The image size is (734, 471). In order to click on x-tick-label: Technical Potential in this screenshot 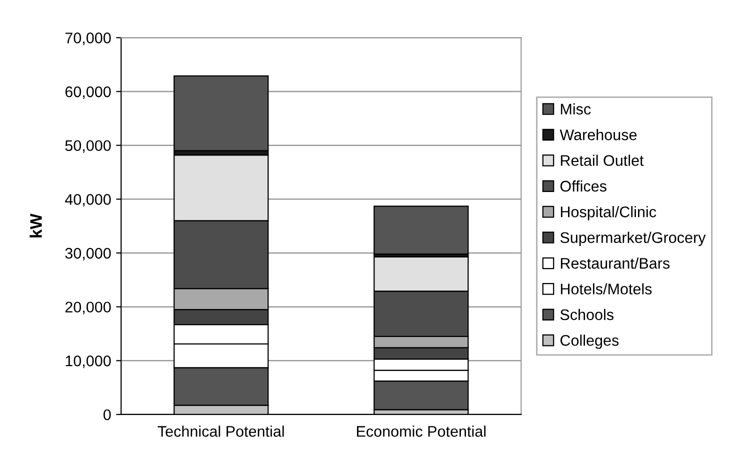, I will do `click(221, 431)`.